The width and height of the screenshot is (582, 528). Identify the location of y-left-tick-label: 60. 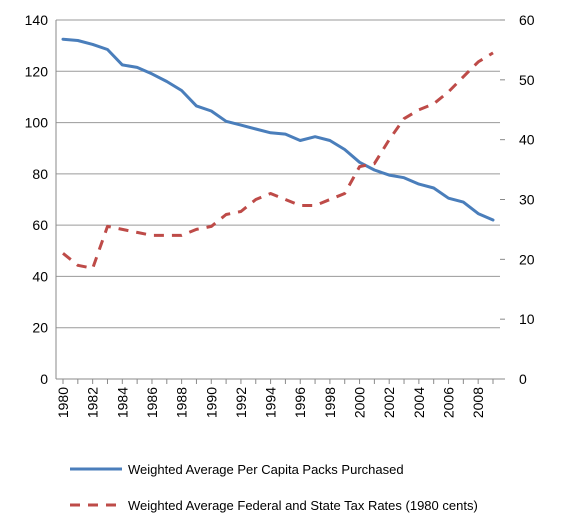
(40, 225).